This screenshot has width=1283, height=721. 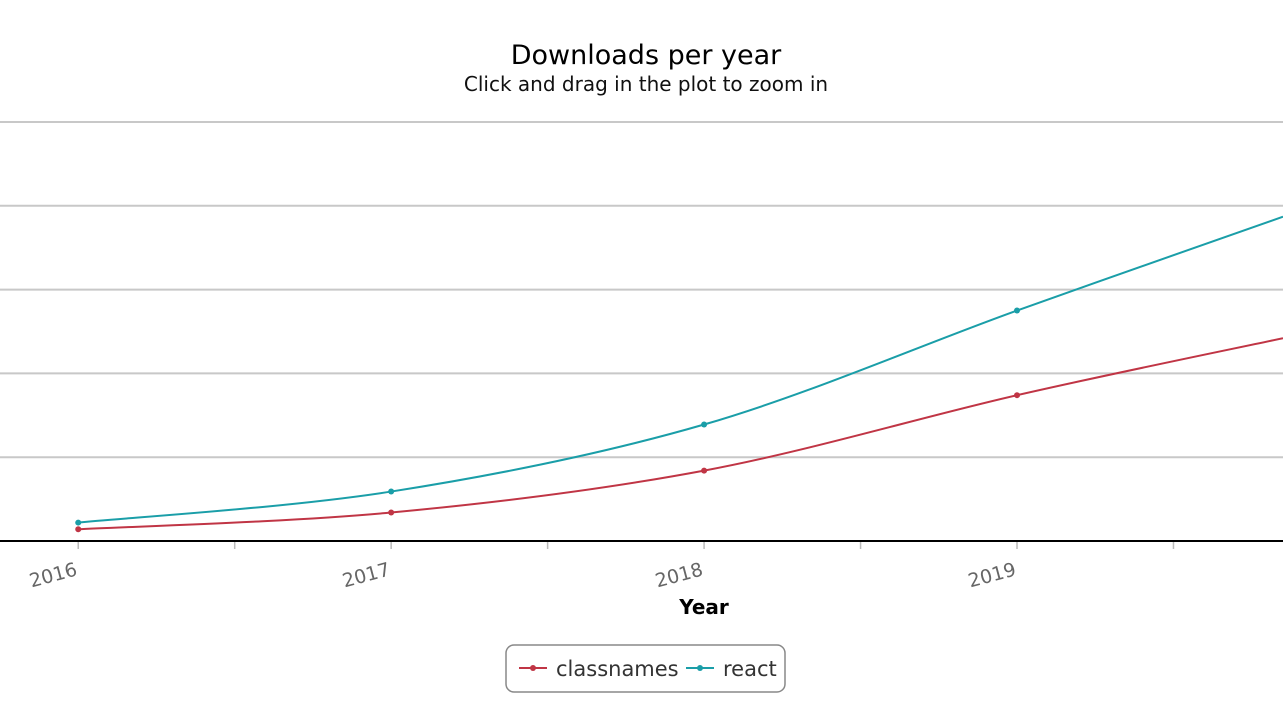 I want to click on x-tick-label: 2019, so click(x=992, y=576).